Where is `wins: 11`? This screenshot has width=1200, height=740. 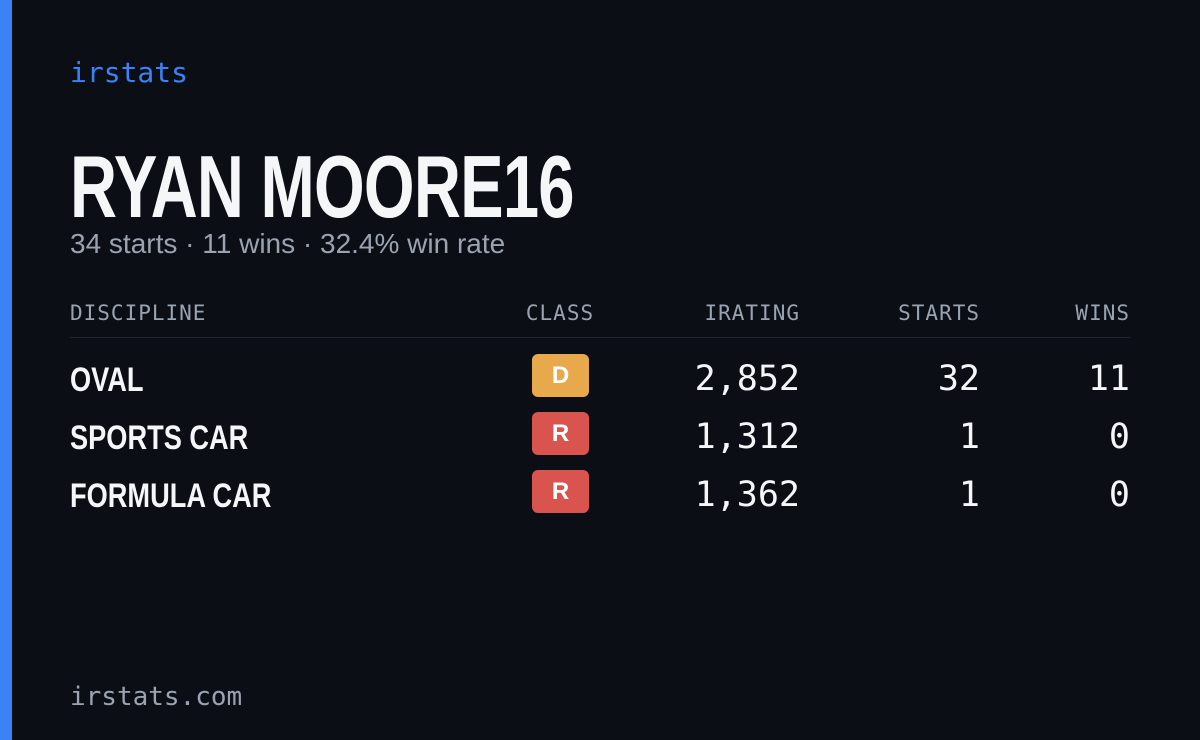
wins: 11 is located at coordinates (1108, 379).